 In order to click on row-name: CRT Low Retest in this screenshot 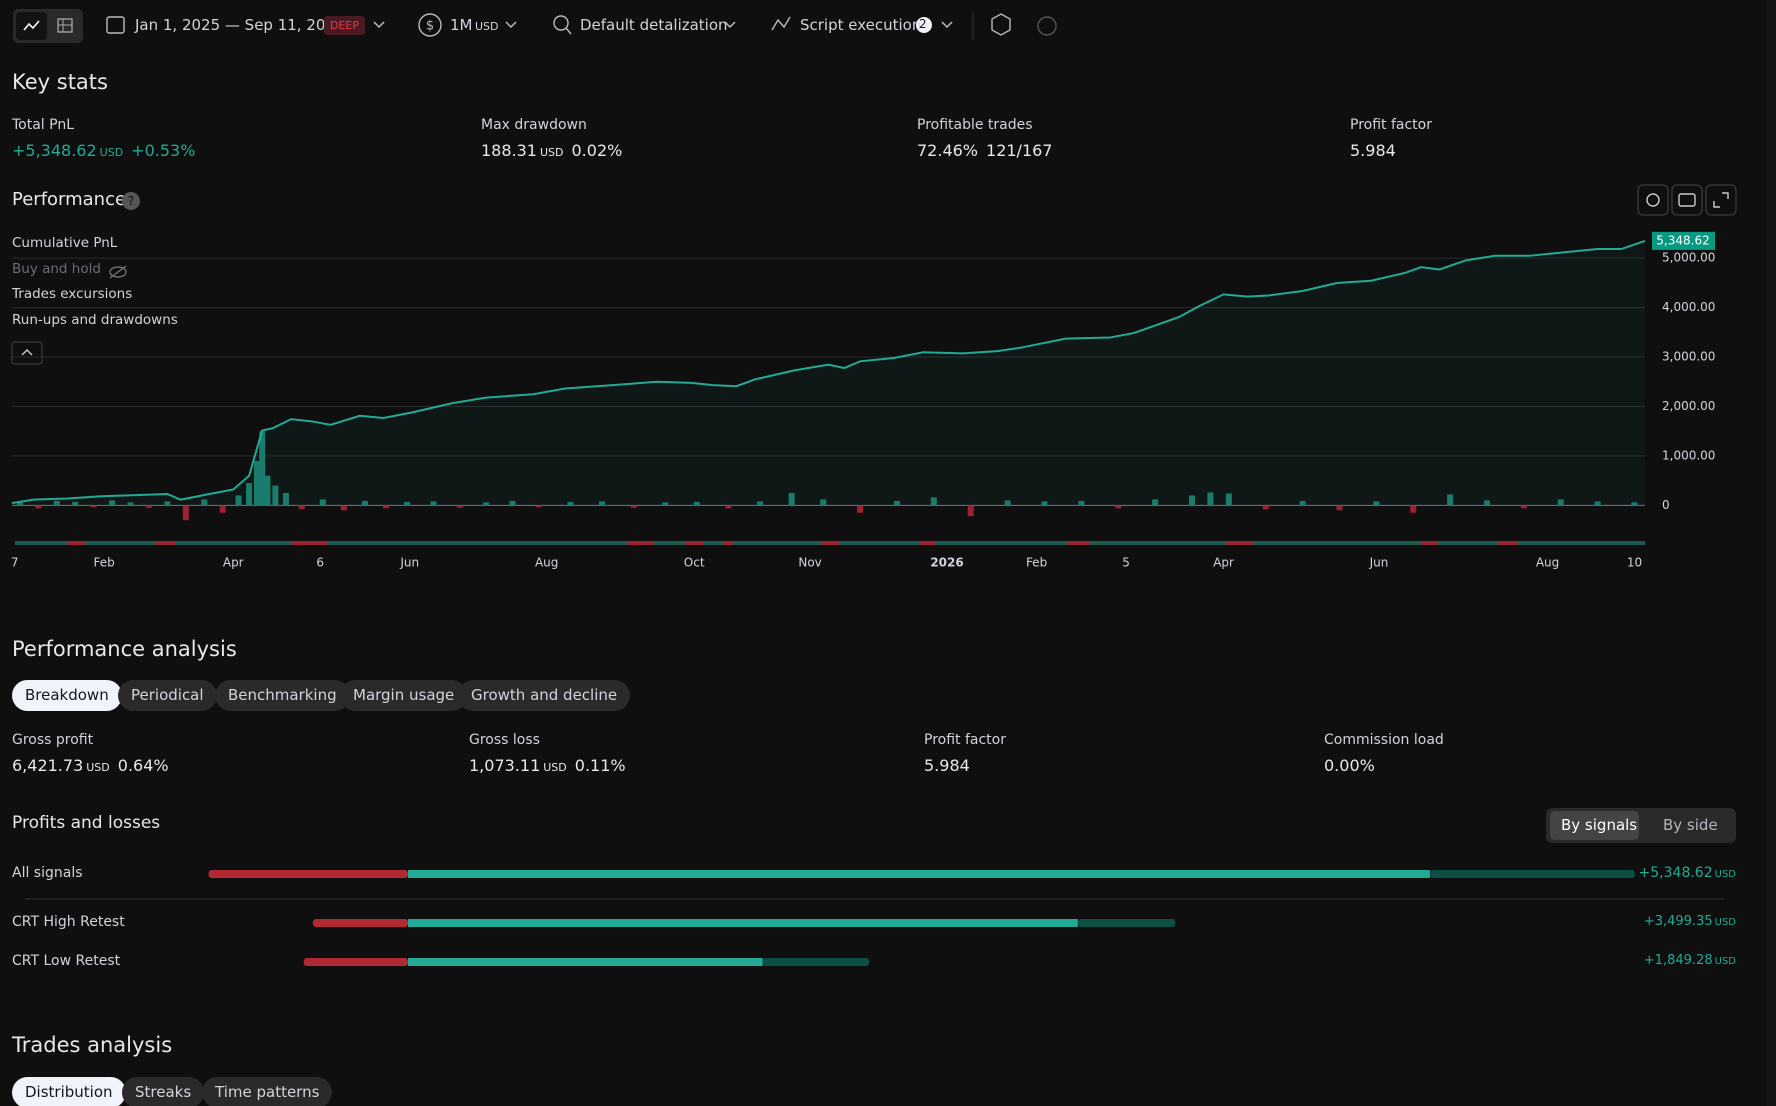, I will do `click(66, 961)`.